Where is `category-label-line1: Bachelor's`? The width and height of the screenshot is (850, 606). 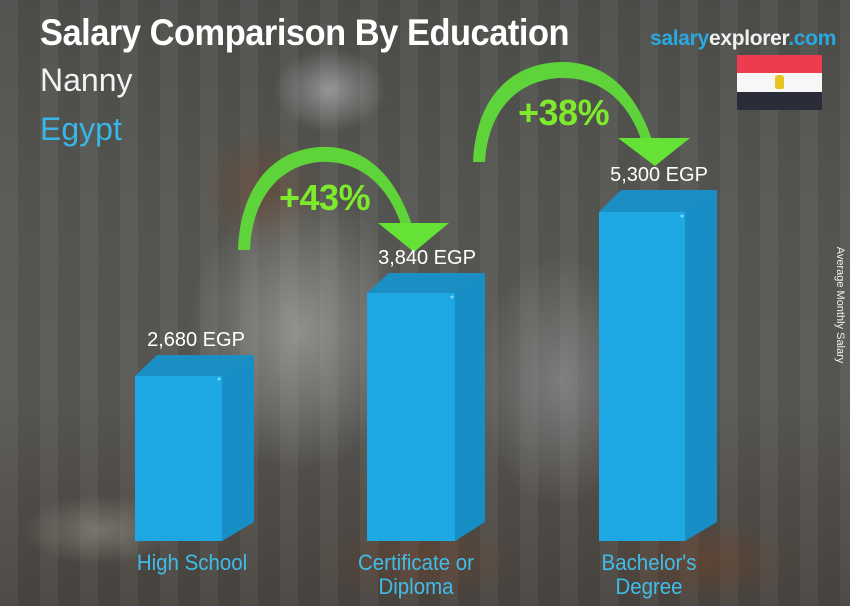
category-label-line1: Bachelor's is located at coordinates (649, 562).